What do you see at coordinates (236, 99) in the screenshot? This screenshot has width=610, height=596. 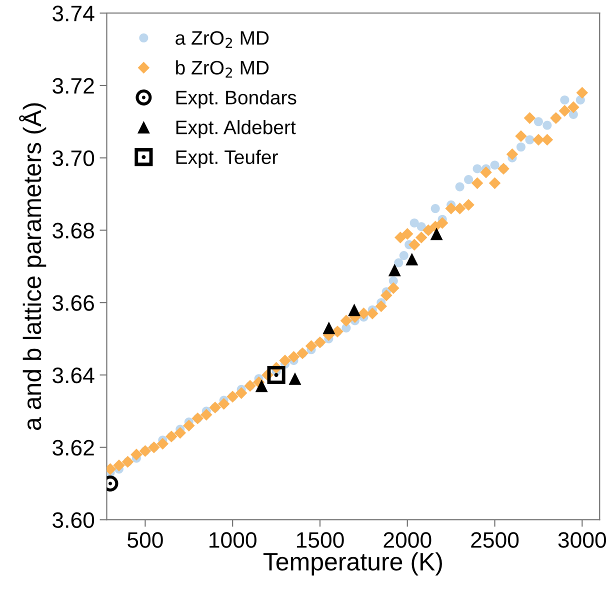 I see `legend-label: Expt. Bondars` at bounding box center [236, 99].